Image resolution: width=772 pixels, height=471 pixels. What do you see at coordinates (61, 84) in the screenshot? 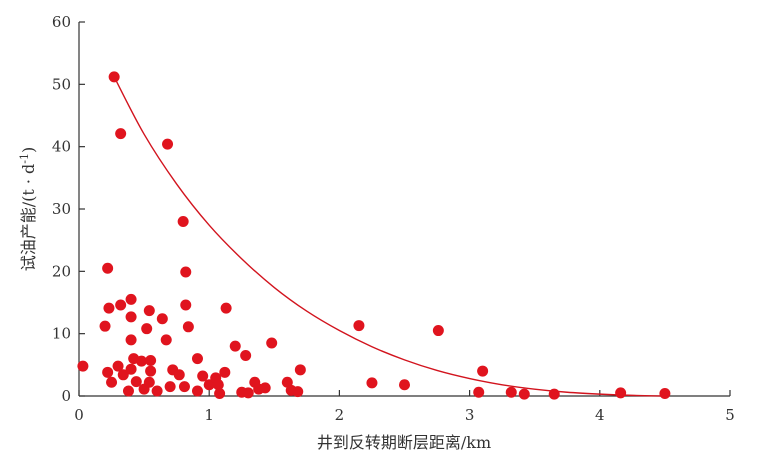
I see `y-tick-label: 50` at bounding box center [61, 84].